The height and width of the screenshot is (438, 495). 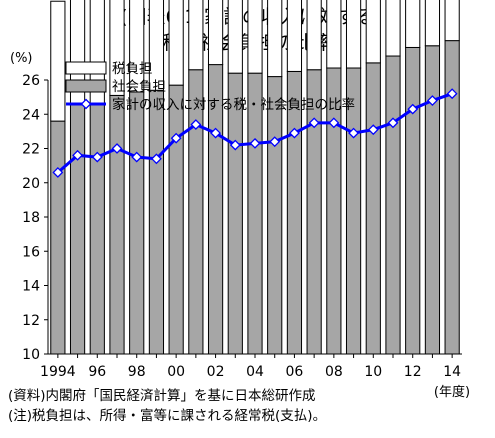 I want to click on x-tick-label: 1994, so click(x=58, y=372).